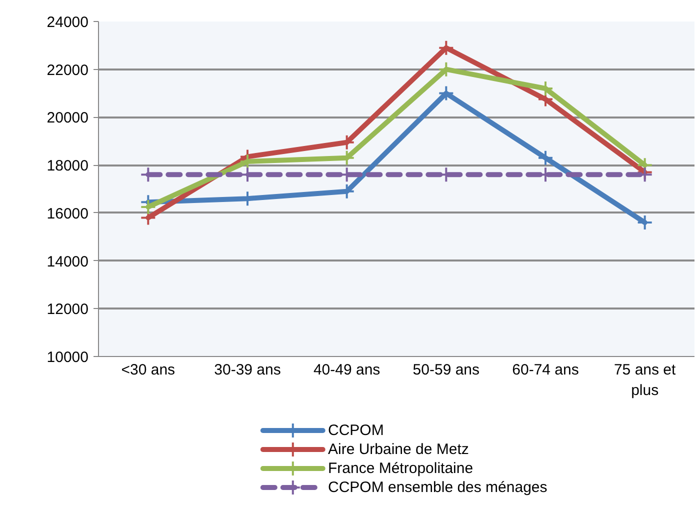  Describe the element at coordinates (645, 380) in the screenshot. I see `x-tick-label: 75 ans et plus` at that location.